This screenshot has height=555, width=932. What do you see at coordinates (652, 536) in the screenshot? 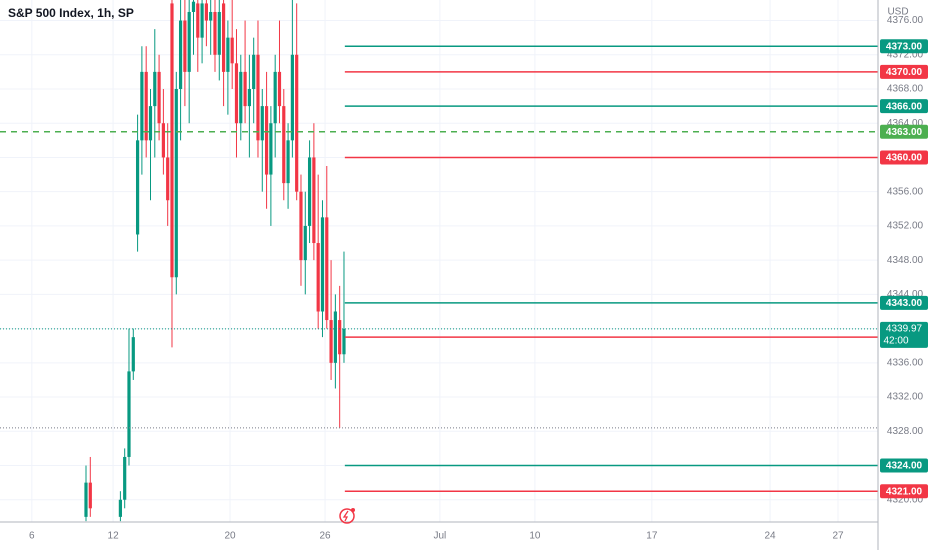
I see `x-tick-label: 17` at bounding box center [652, 536].